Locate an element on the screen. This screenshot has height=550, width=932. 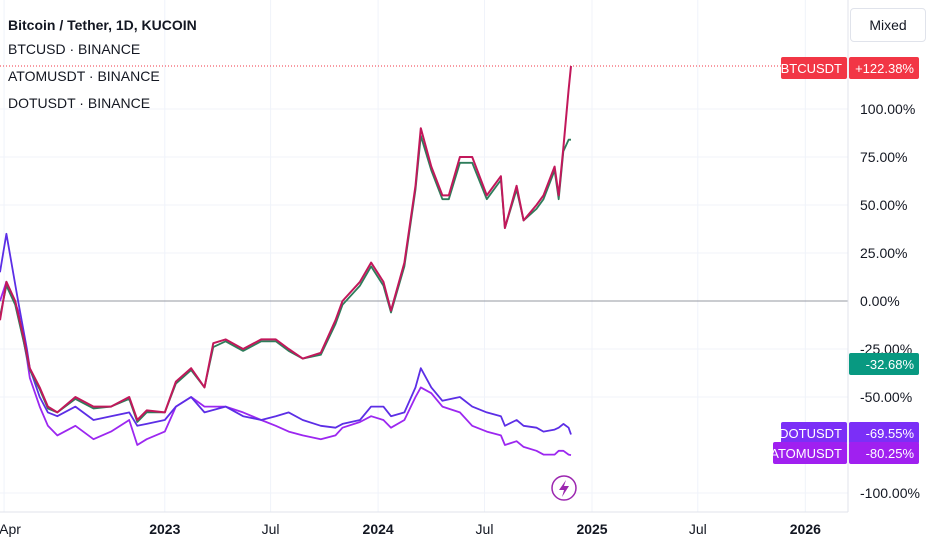
last-value-text-btcusdt: +122.38% is located at coordinates (884, 68).